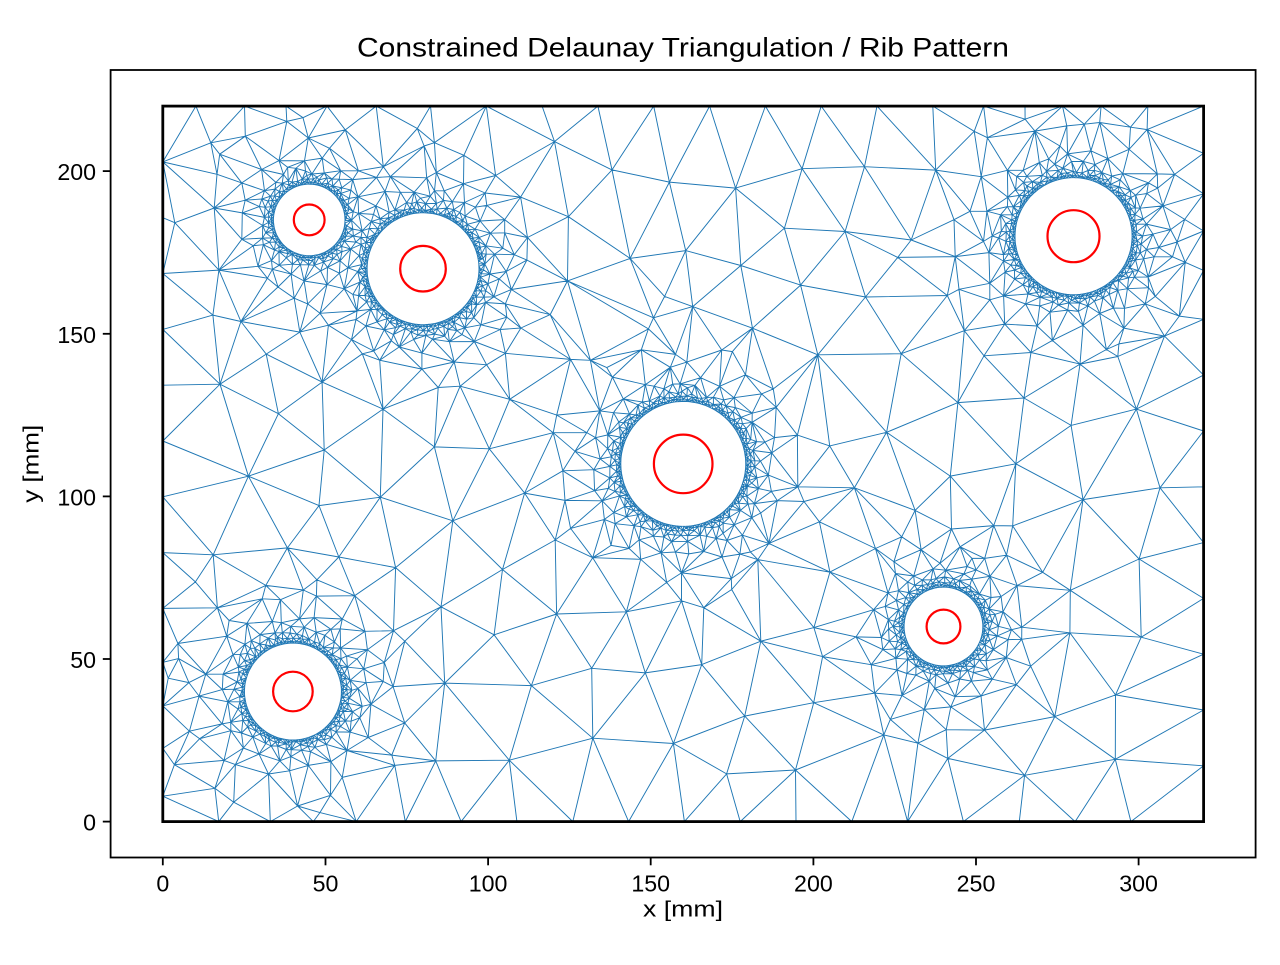 This screenshot has width=1280, height=965. I want to click on svg-text: 300, so click(1138, 883).